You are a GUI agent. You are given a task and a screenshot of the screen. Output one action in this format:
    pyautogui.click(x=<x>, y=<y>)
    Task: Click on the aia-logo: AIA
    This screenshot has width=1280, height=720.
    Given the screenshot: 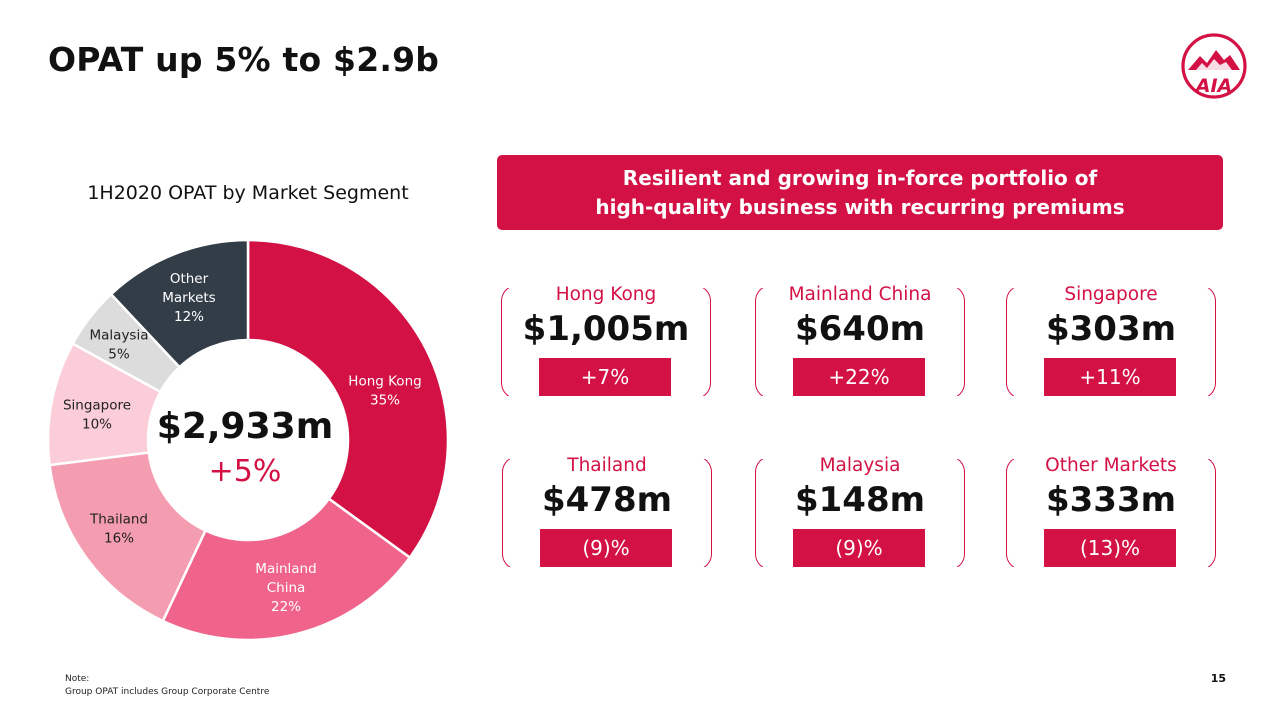 What is the action you would take?
    pyautogui.click(x=1214, y=66)
    